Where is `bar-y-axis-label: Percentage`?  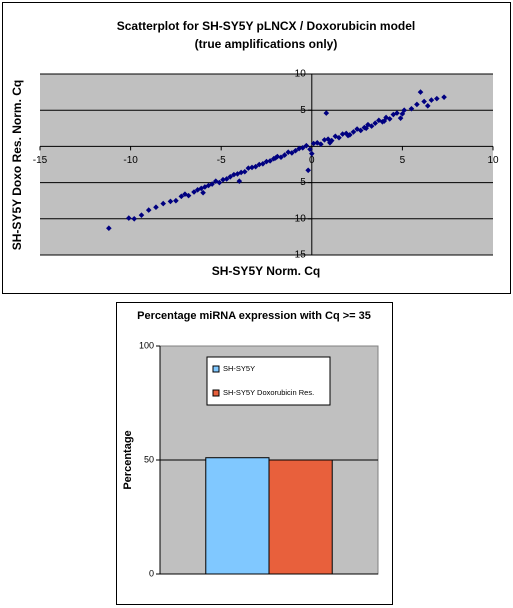 bar-y-axis-label: Percentage is located at coordinates (128, 459).